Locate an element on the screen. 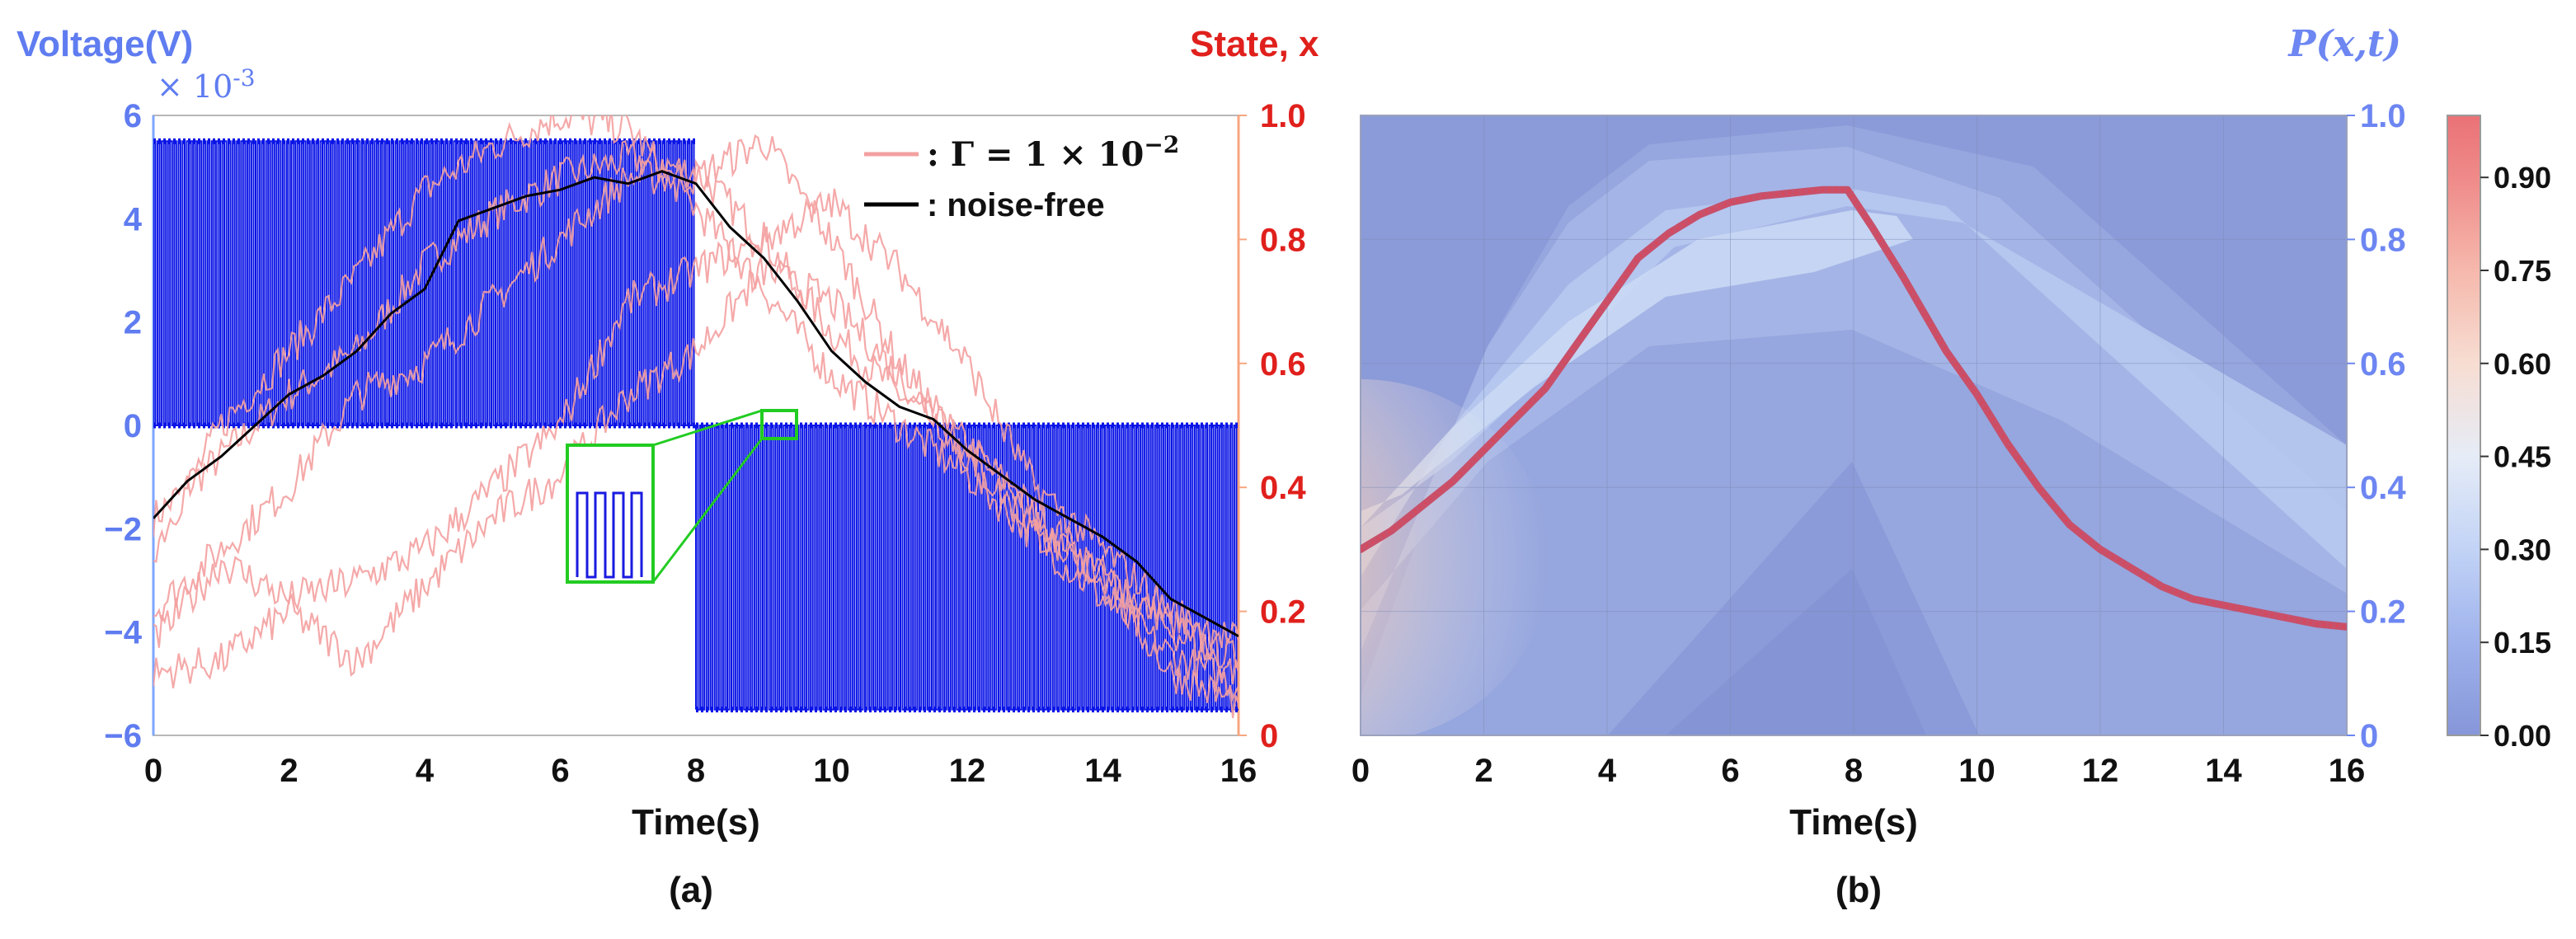 The height and width of the screenshot is (939, 2576). probability-tick-label: 0 is located at coordinates (2369, 736).